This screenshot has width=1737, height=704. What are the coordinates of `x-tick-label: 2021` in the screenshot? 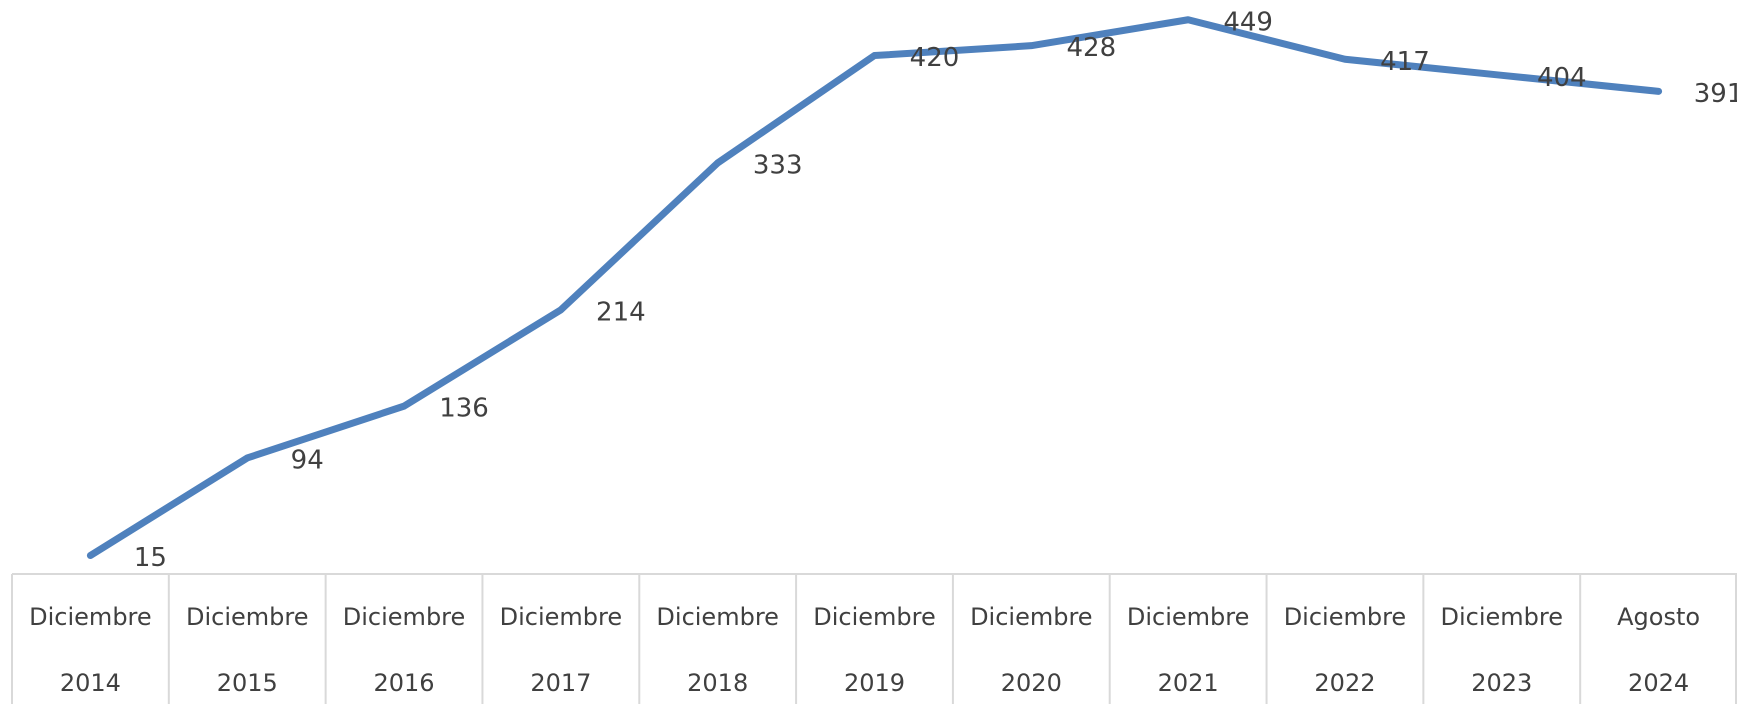 It's located at (1188, 683).